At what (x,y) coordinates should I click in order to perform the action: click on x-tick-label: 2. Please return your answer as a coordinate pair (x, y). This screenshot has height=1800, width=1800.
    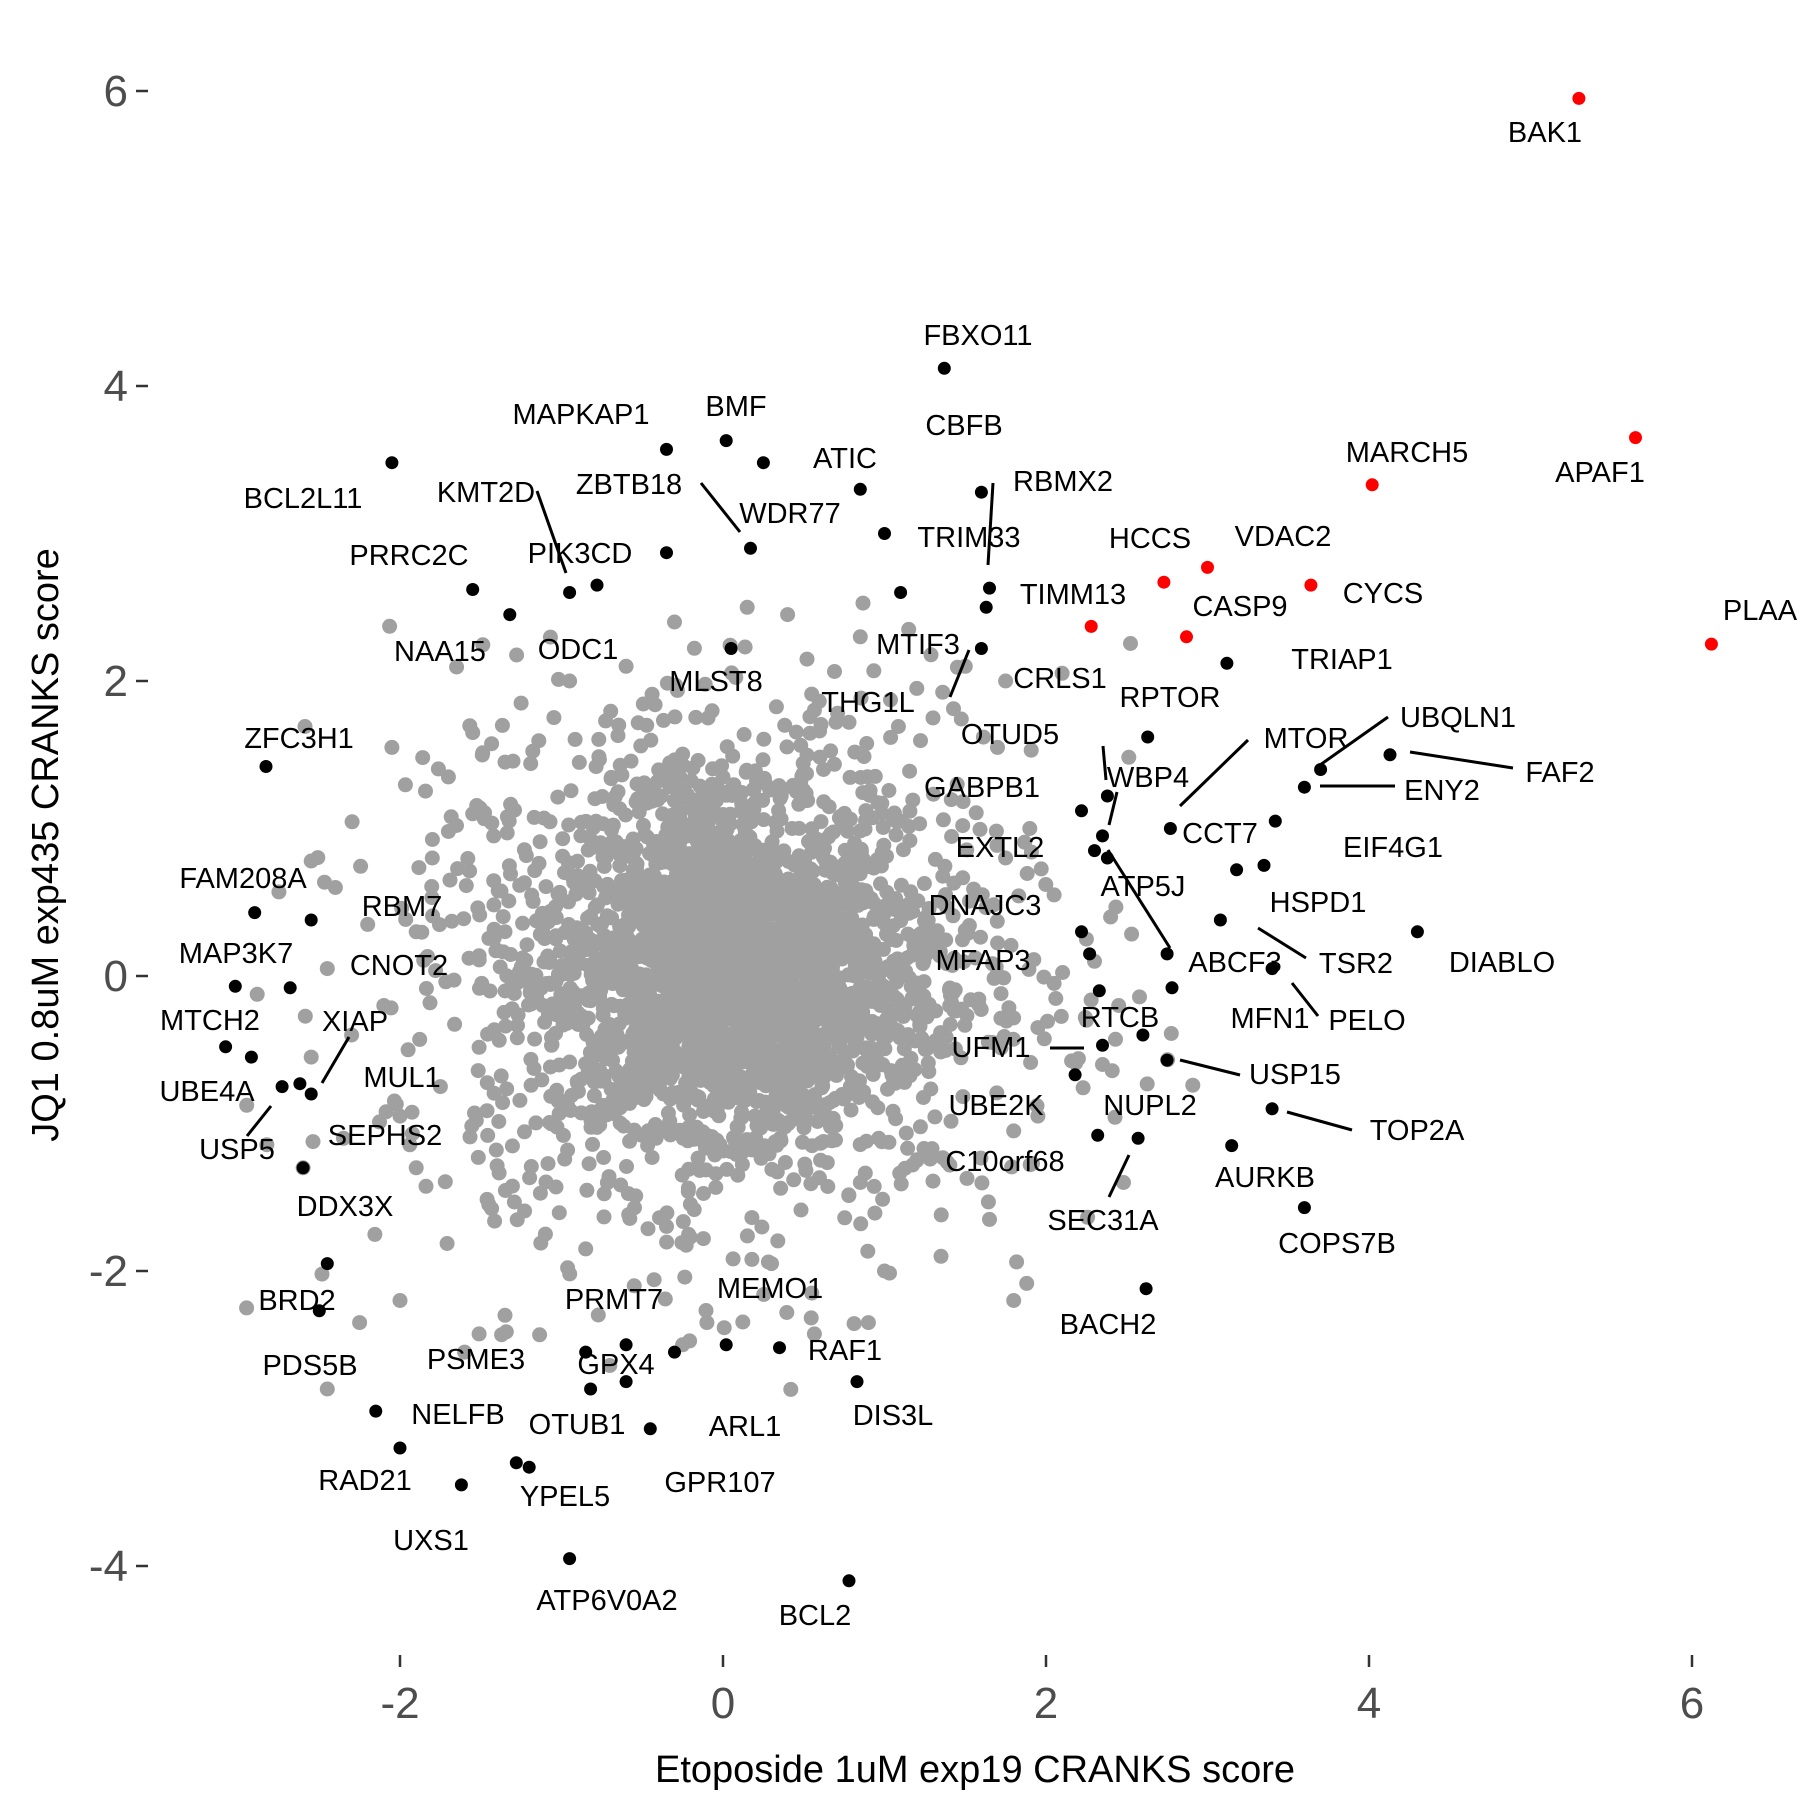
    Looking at the image, I should click on (1046, 1703).